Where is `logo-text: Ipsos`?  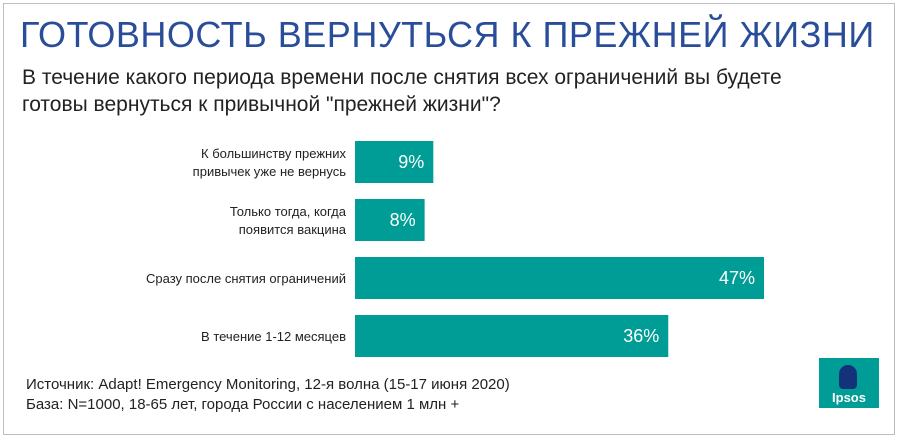 logo-text: Ipsos is located at coordinates (849, 397).